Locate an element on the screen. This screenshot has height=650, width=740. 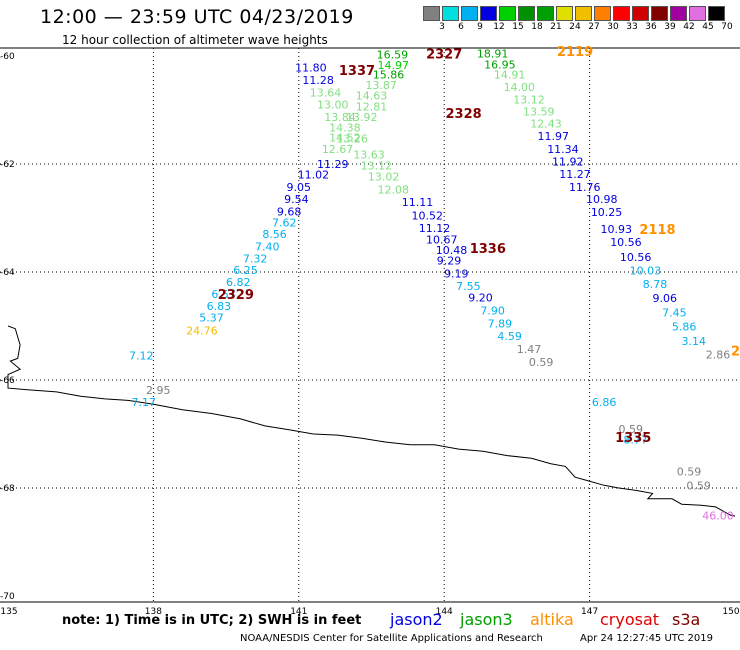
swh-value: 13.02 is located at coordinates (384, 177).